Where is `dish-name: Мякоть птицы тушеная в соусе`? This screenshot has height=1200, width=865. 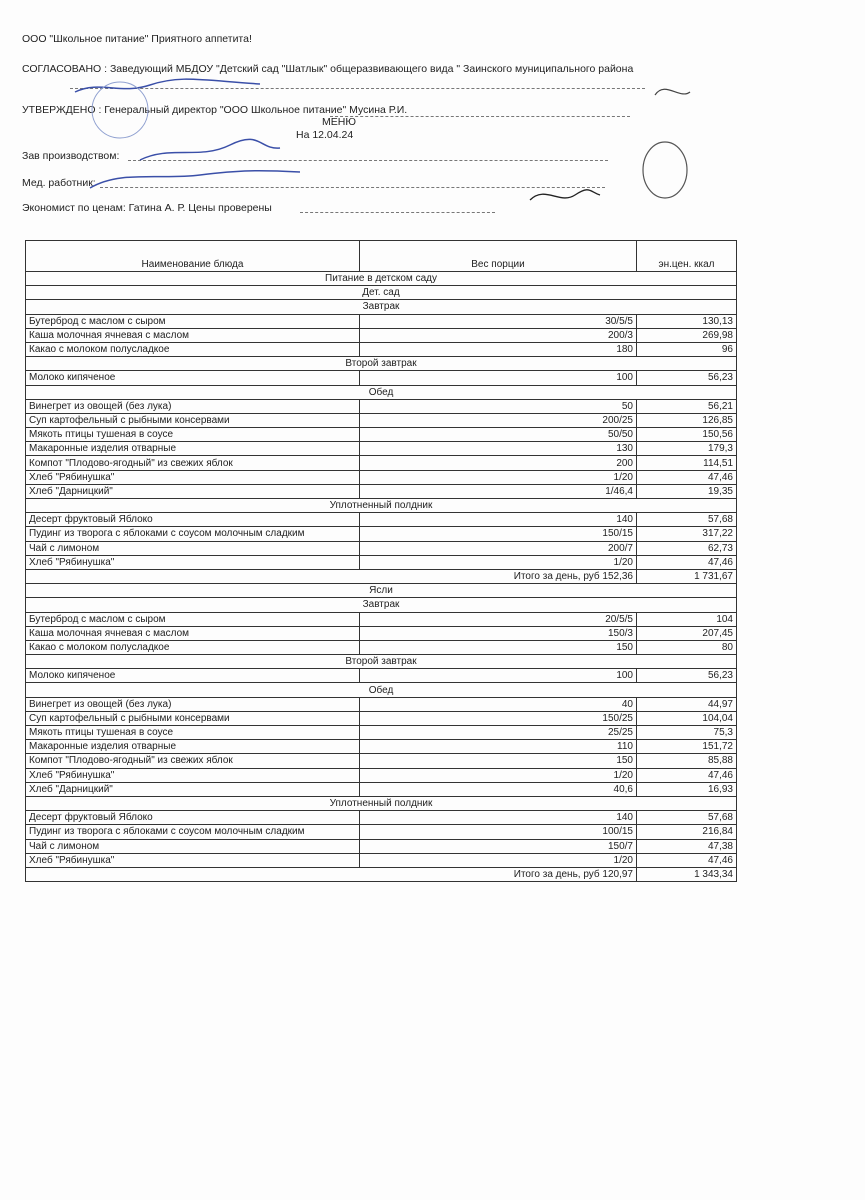
dish-name: Мякоть птицы тушеная в соусе is located at coordinates (192, 732).